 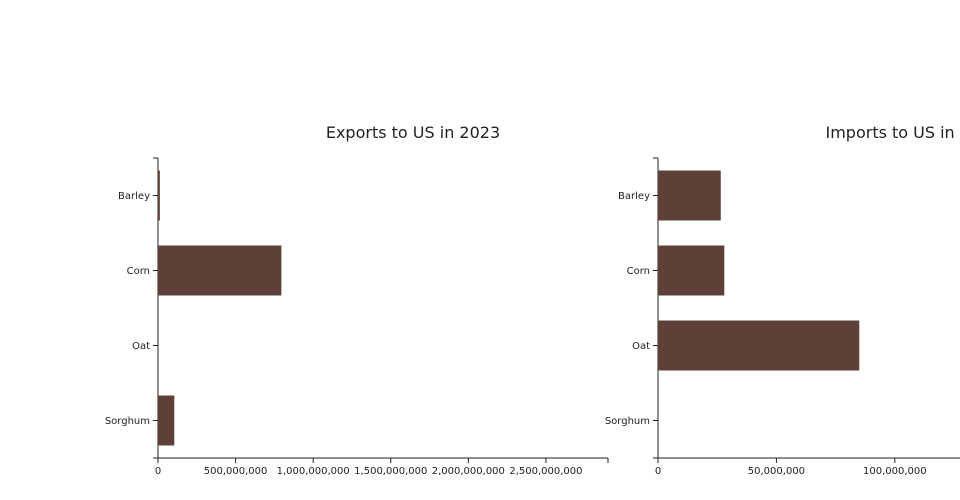 I want to click on imports-x-ticks: 0 50,000,000 100,000,000, so click(x=791, y=467).